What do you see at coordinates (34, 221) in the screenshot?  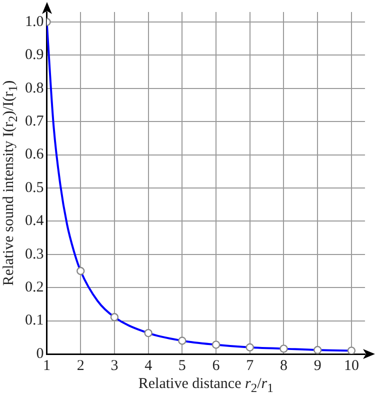 I see `y-tick-label: 0.4` at bounding box center [34, 221].